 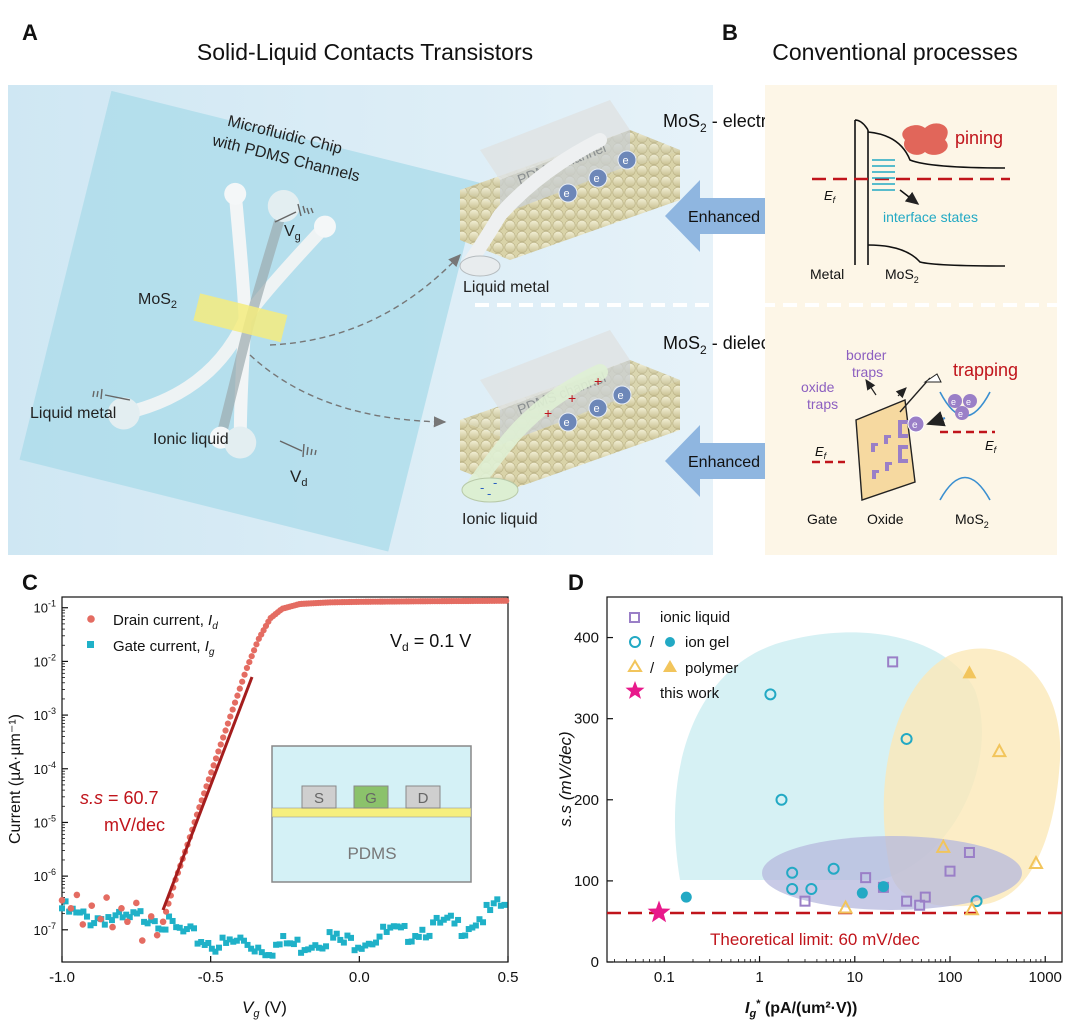 What do you see at coordinates (348, 391) in the screenshot?
I see `dashed-arrow-bottom` at bounding box center [348, 391].